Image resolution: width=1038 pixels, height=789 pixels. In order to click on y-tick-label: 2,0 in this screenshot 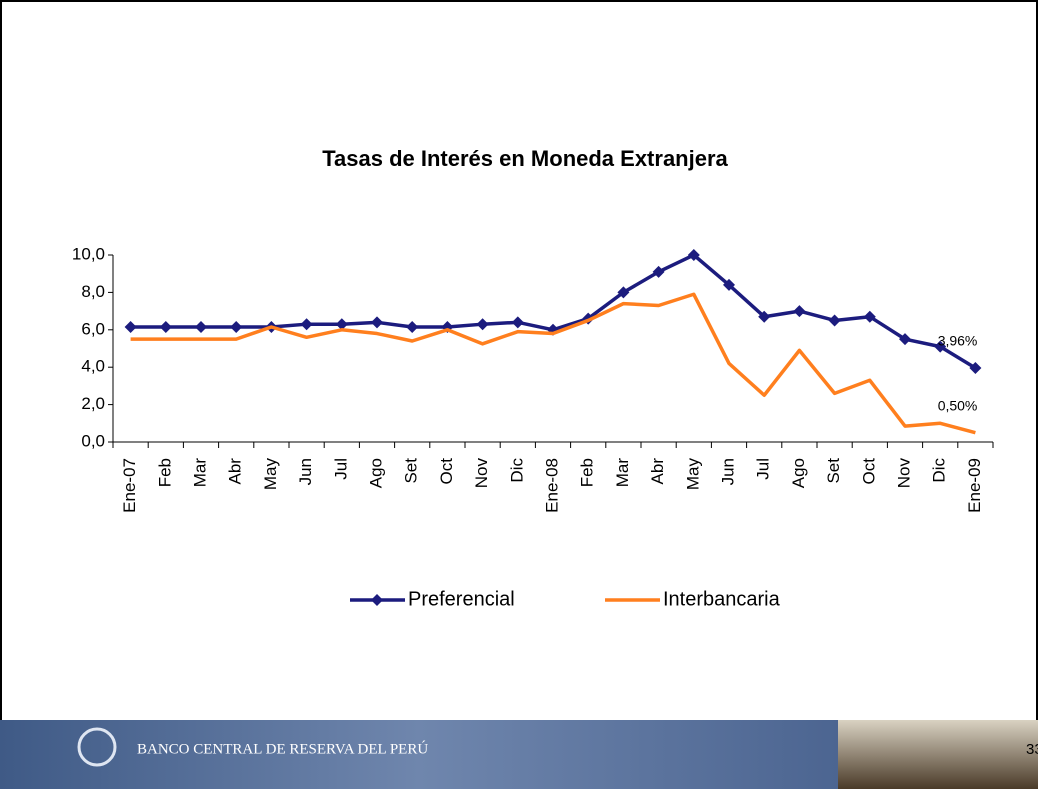, I will do `click(93, 403)`.